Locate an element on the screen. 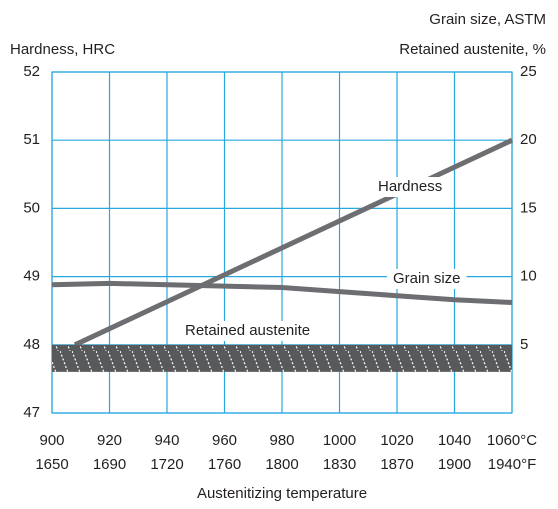  x-tick-label: 1000 is located at coordinates (339, 440).